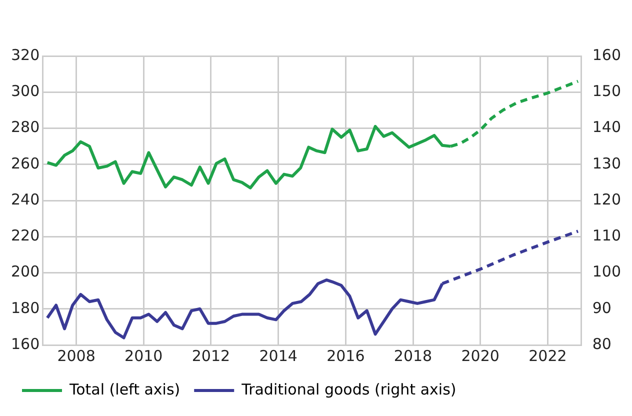  I want to click on y-tick-label: 280, so click(25, 127).